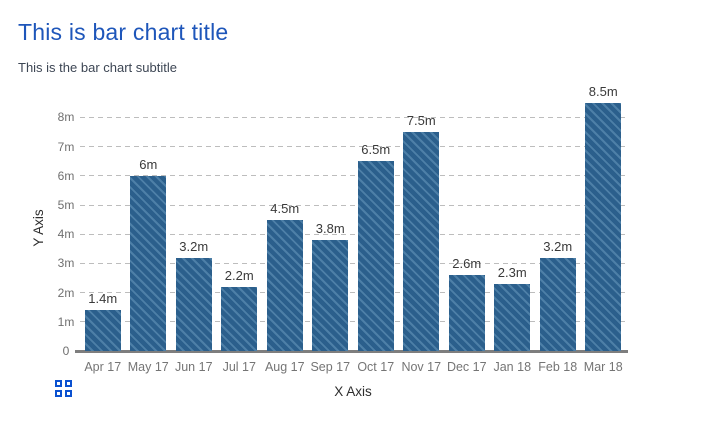  I want to click on x-tick-label: Apr 17, so click(103, 367).